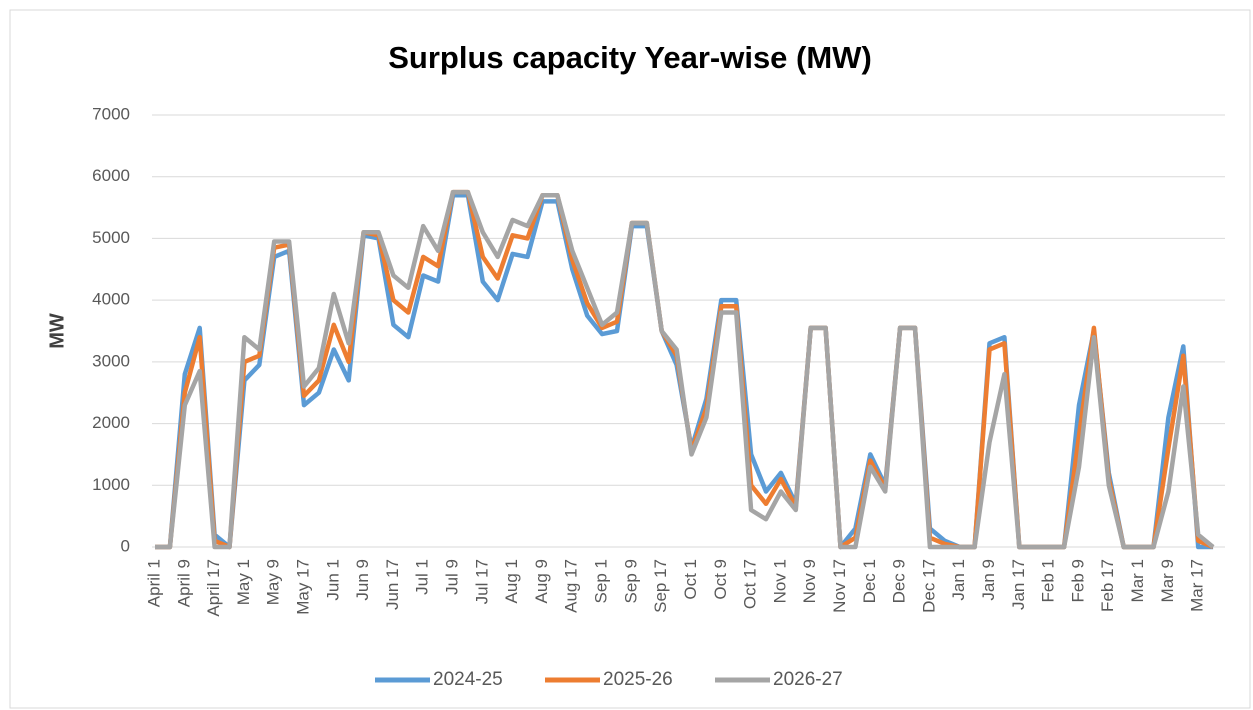 This screenshot has width=1253, height=710. What do you see at coordinates (1077, 580) in the screenshot?
I see `x-tick-label: Feb 9` at bounding box center [1077, 580].